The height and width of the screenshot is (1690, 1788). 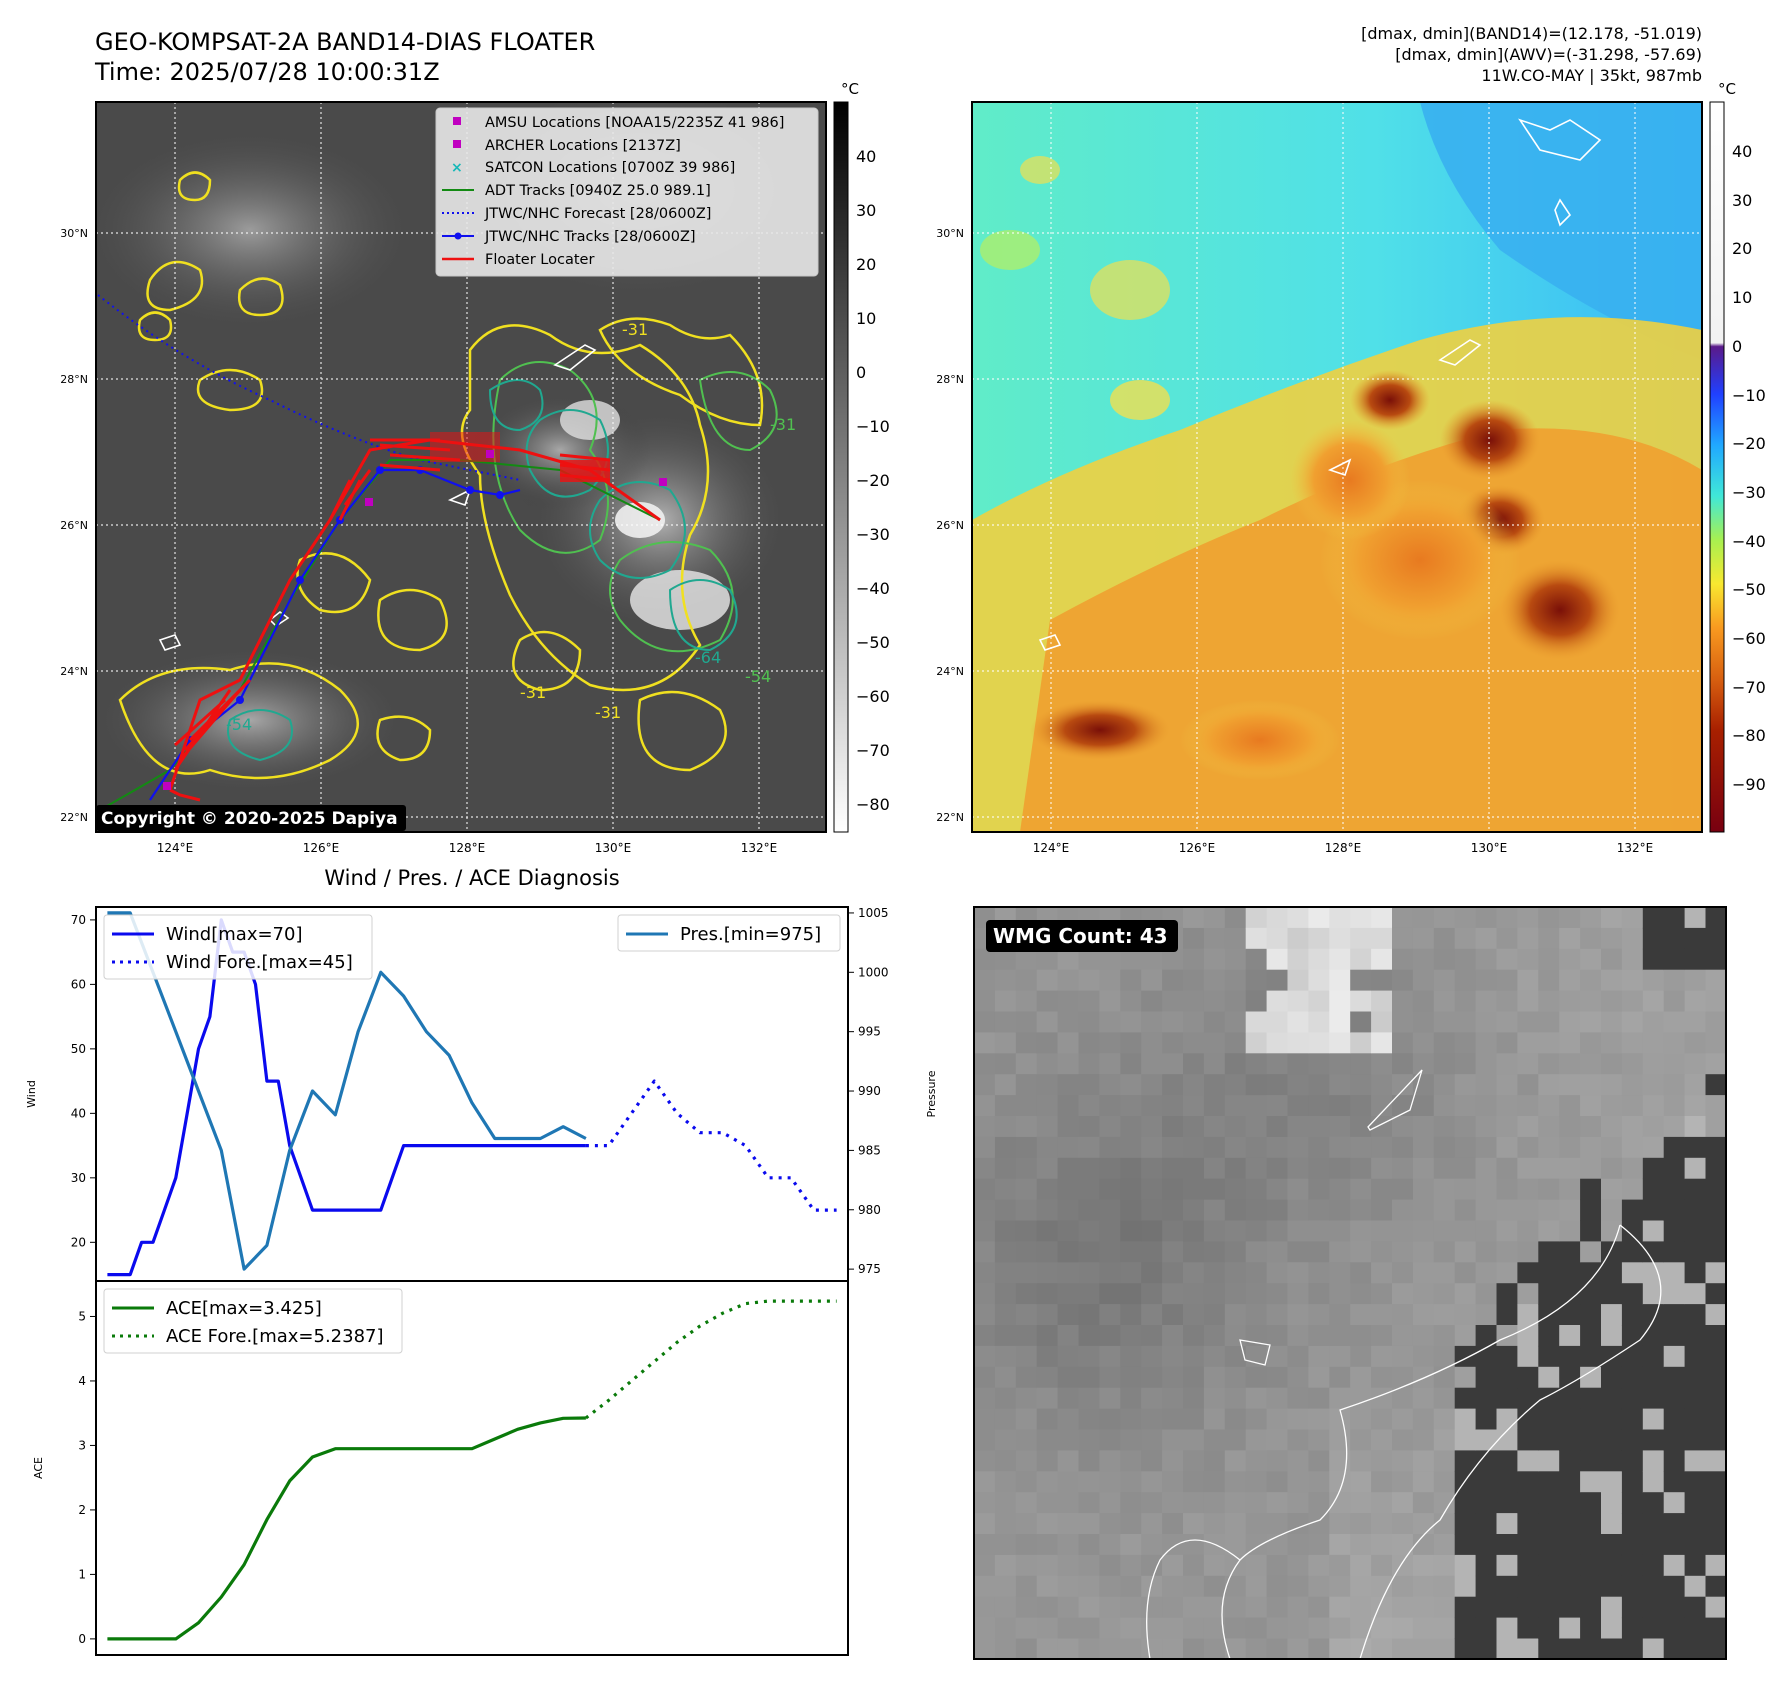 I want to click on amsu-markers, so click(x=415, y=620).